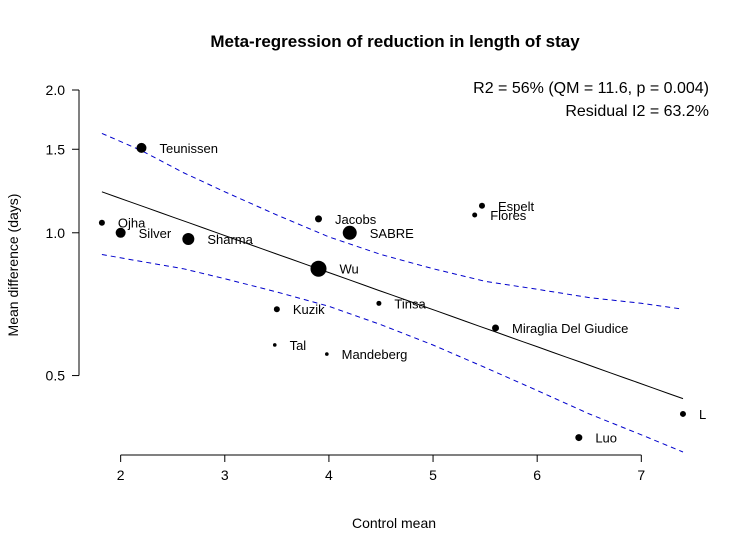 The image size is (750, 553). What do you see at coordinates (121, 475) in the screenshot?
I see `x-tick-label: 2` at bounding box center [121, 475].